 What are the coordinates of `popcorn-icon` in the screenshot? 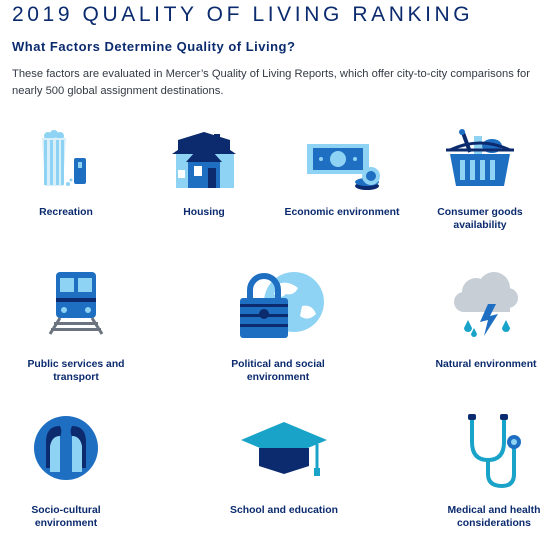 It's located at (64, 158).